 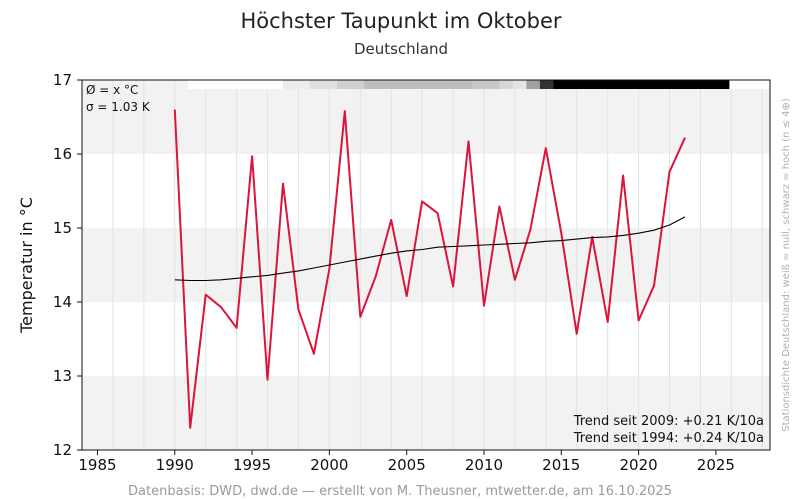 I want to click on x-tick-label-1990: 1990, so click(x=175, y=465).